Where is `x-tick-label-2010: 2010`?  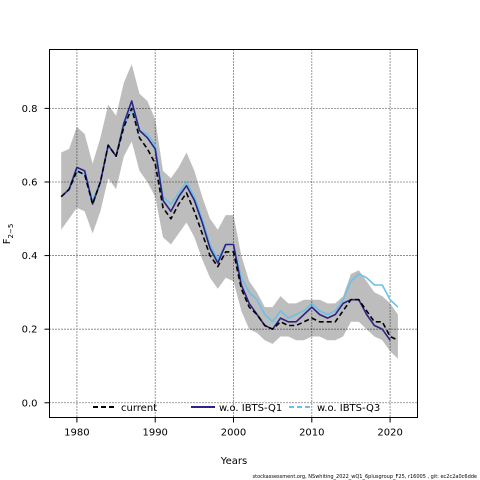
x-tick-label-2010: 2010 is located at coordinates (311, 433).